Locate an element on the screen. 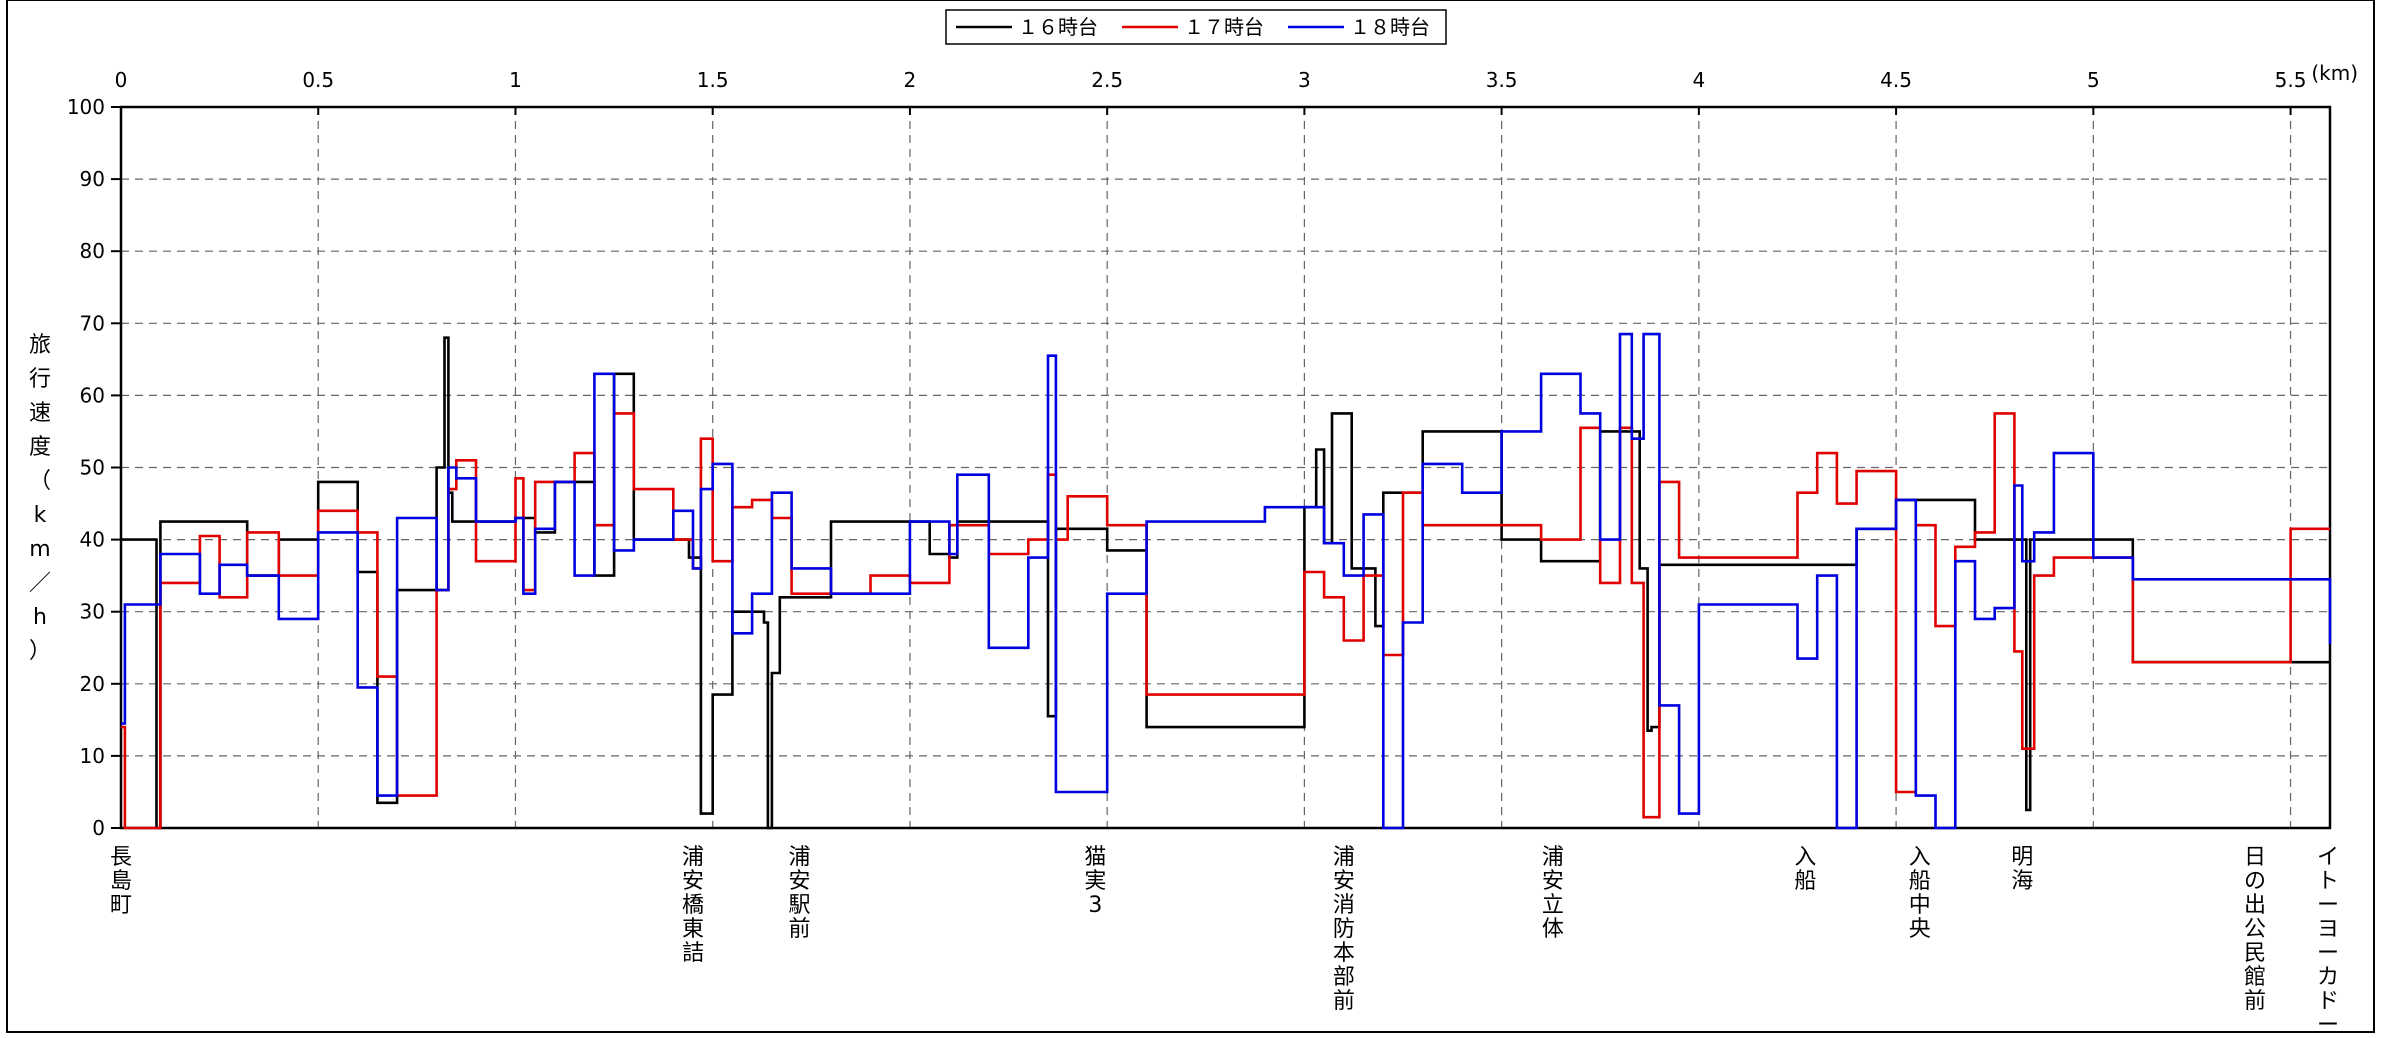  y-tick-label: 80 is located at coordinates (92, 251).